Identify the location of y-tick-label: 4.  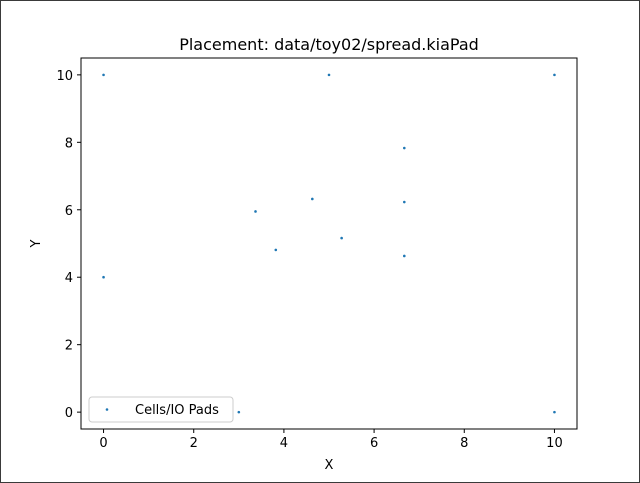
(69, 278).